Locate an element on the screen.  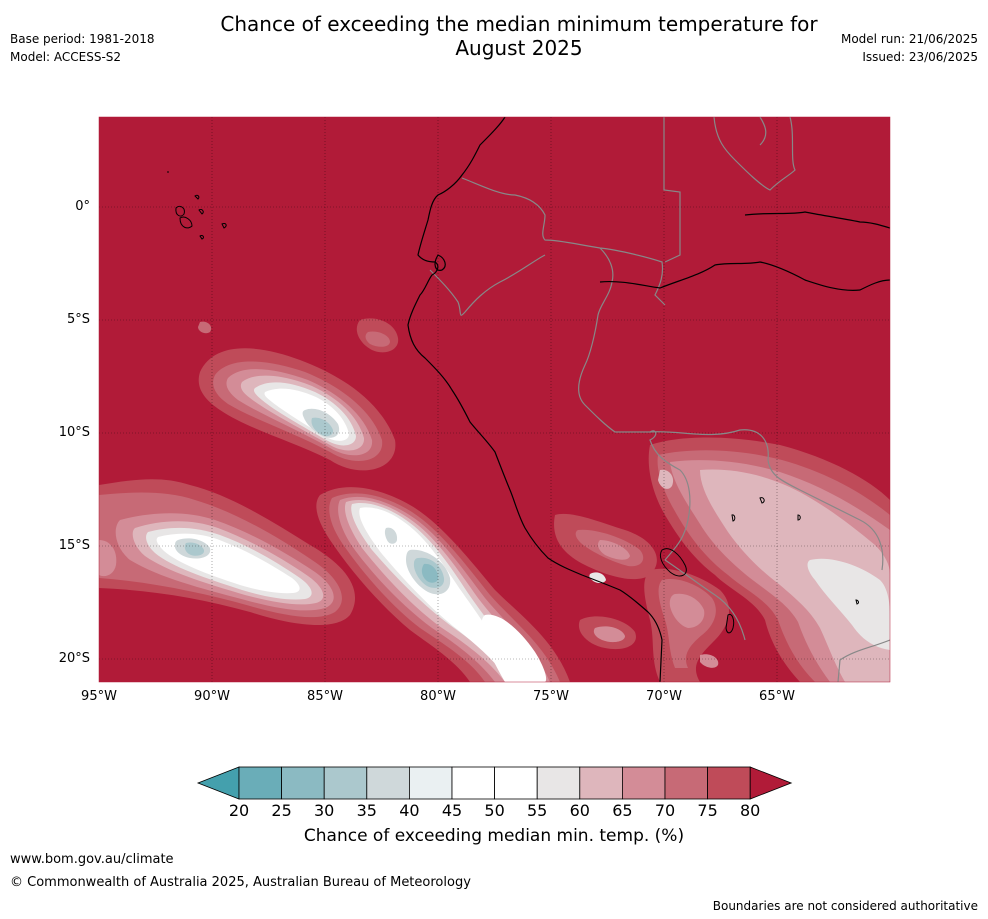
lake-titicaca is located at coordinates (759, 565).